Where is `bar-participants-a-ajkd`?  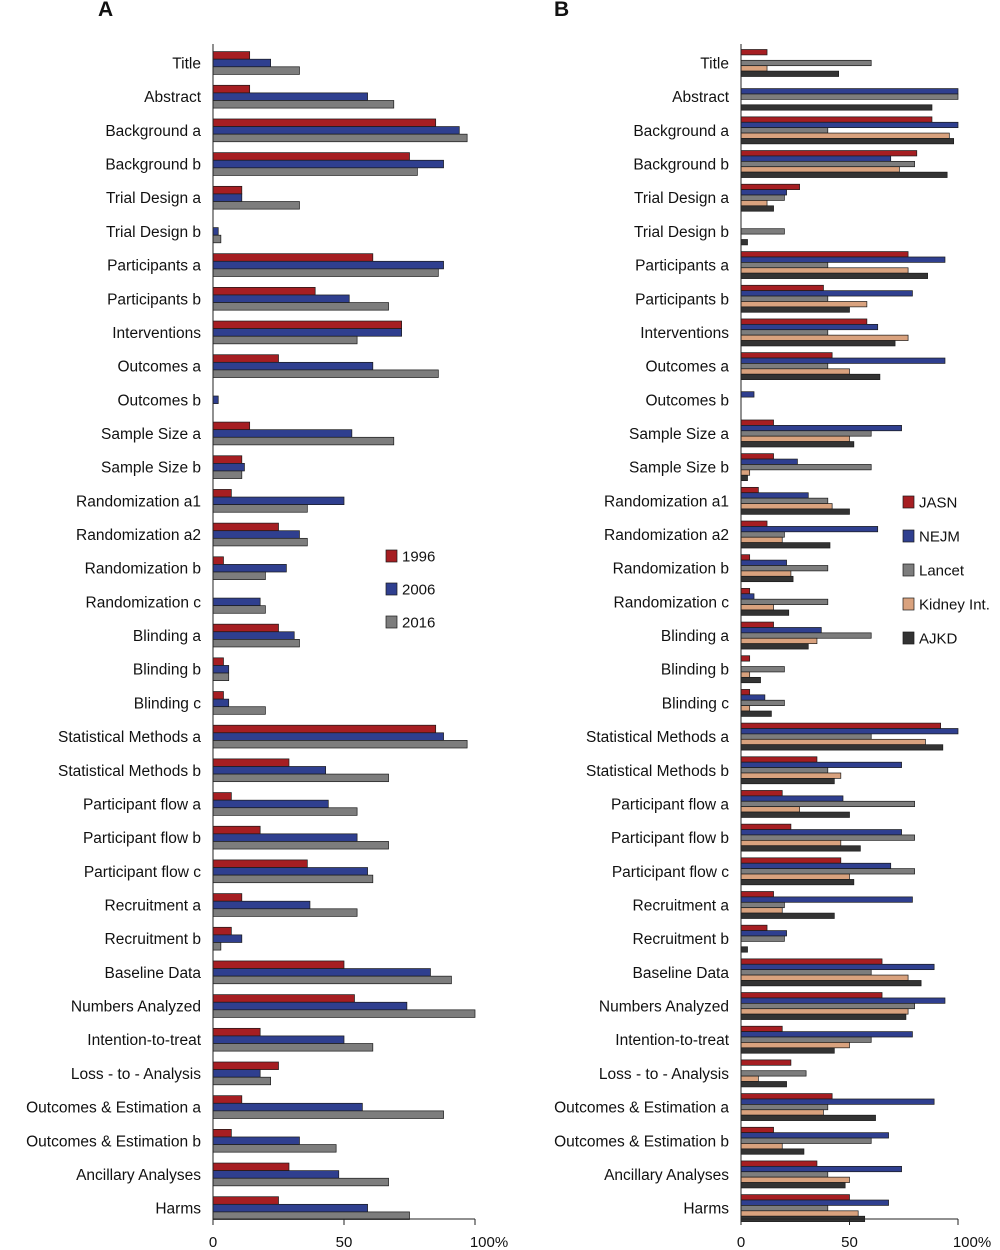 bar-participants-a-ajkd is located at coordinates (834, 275).